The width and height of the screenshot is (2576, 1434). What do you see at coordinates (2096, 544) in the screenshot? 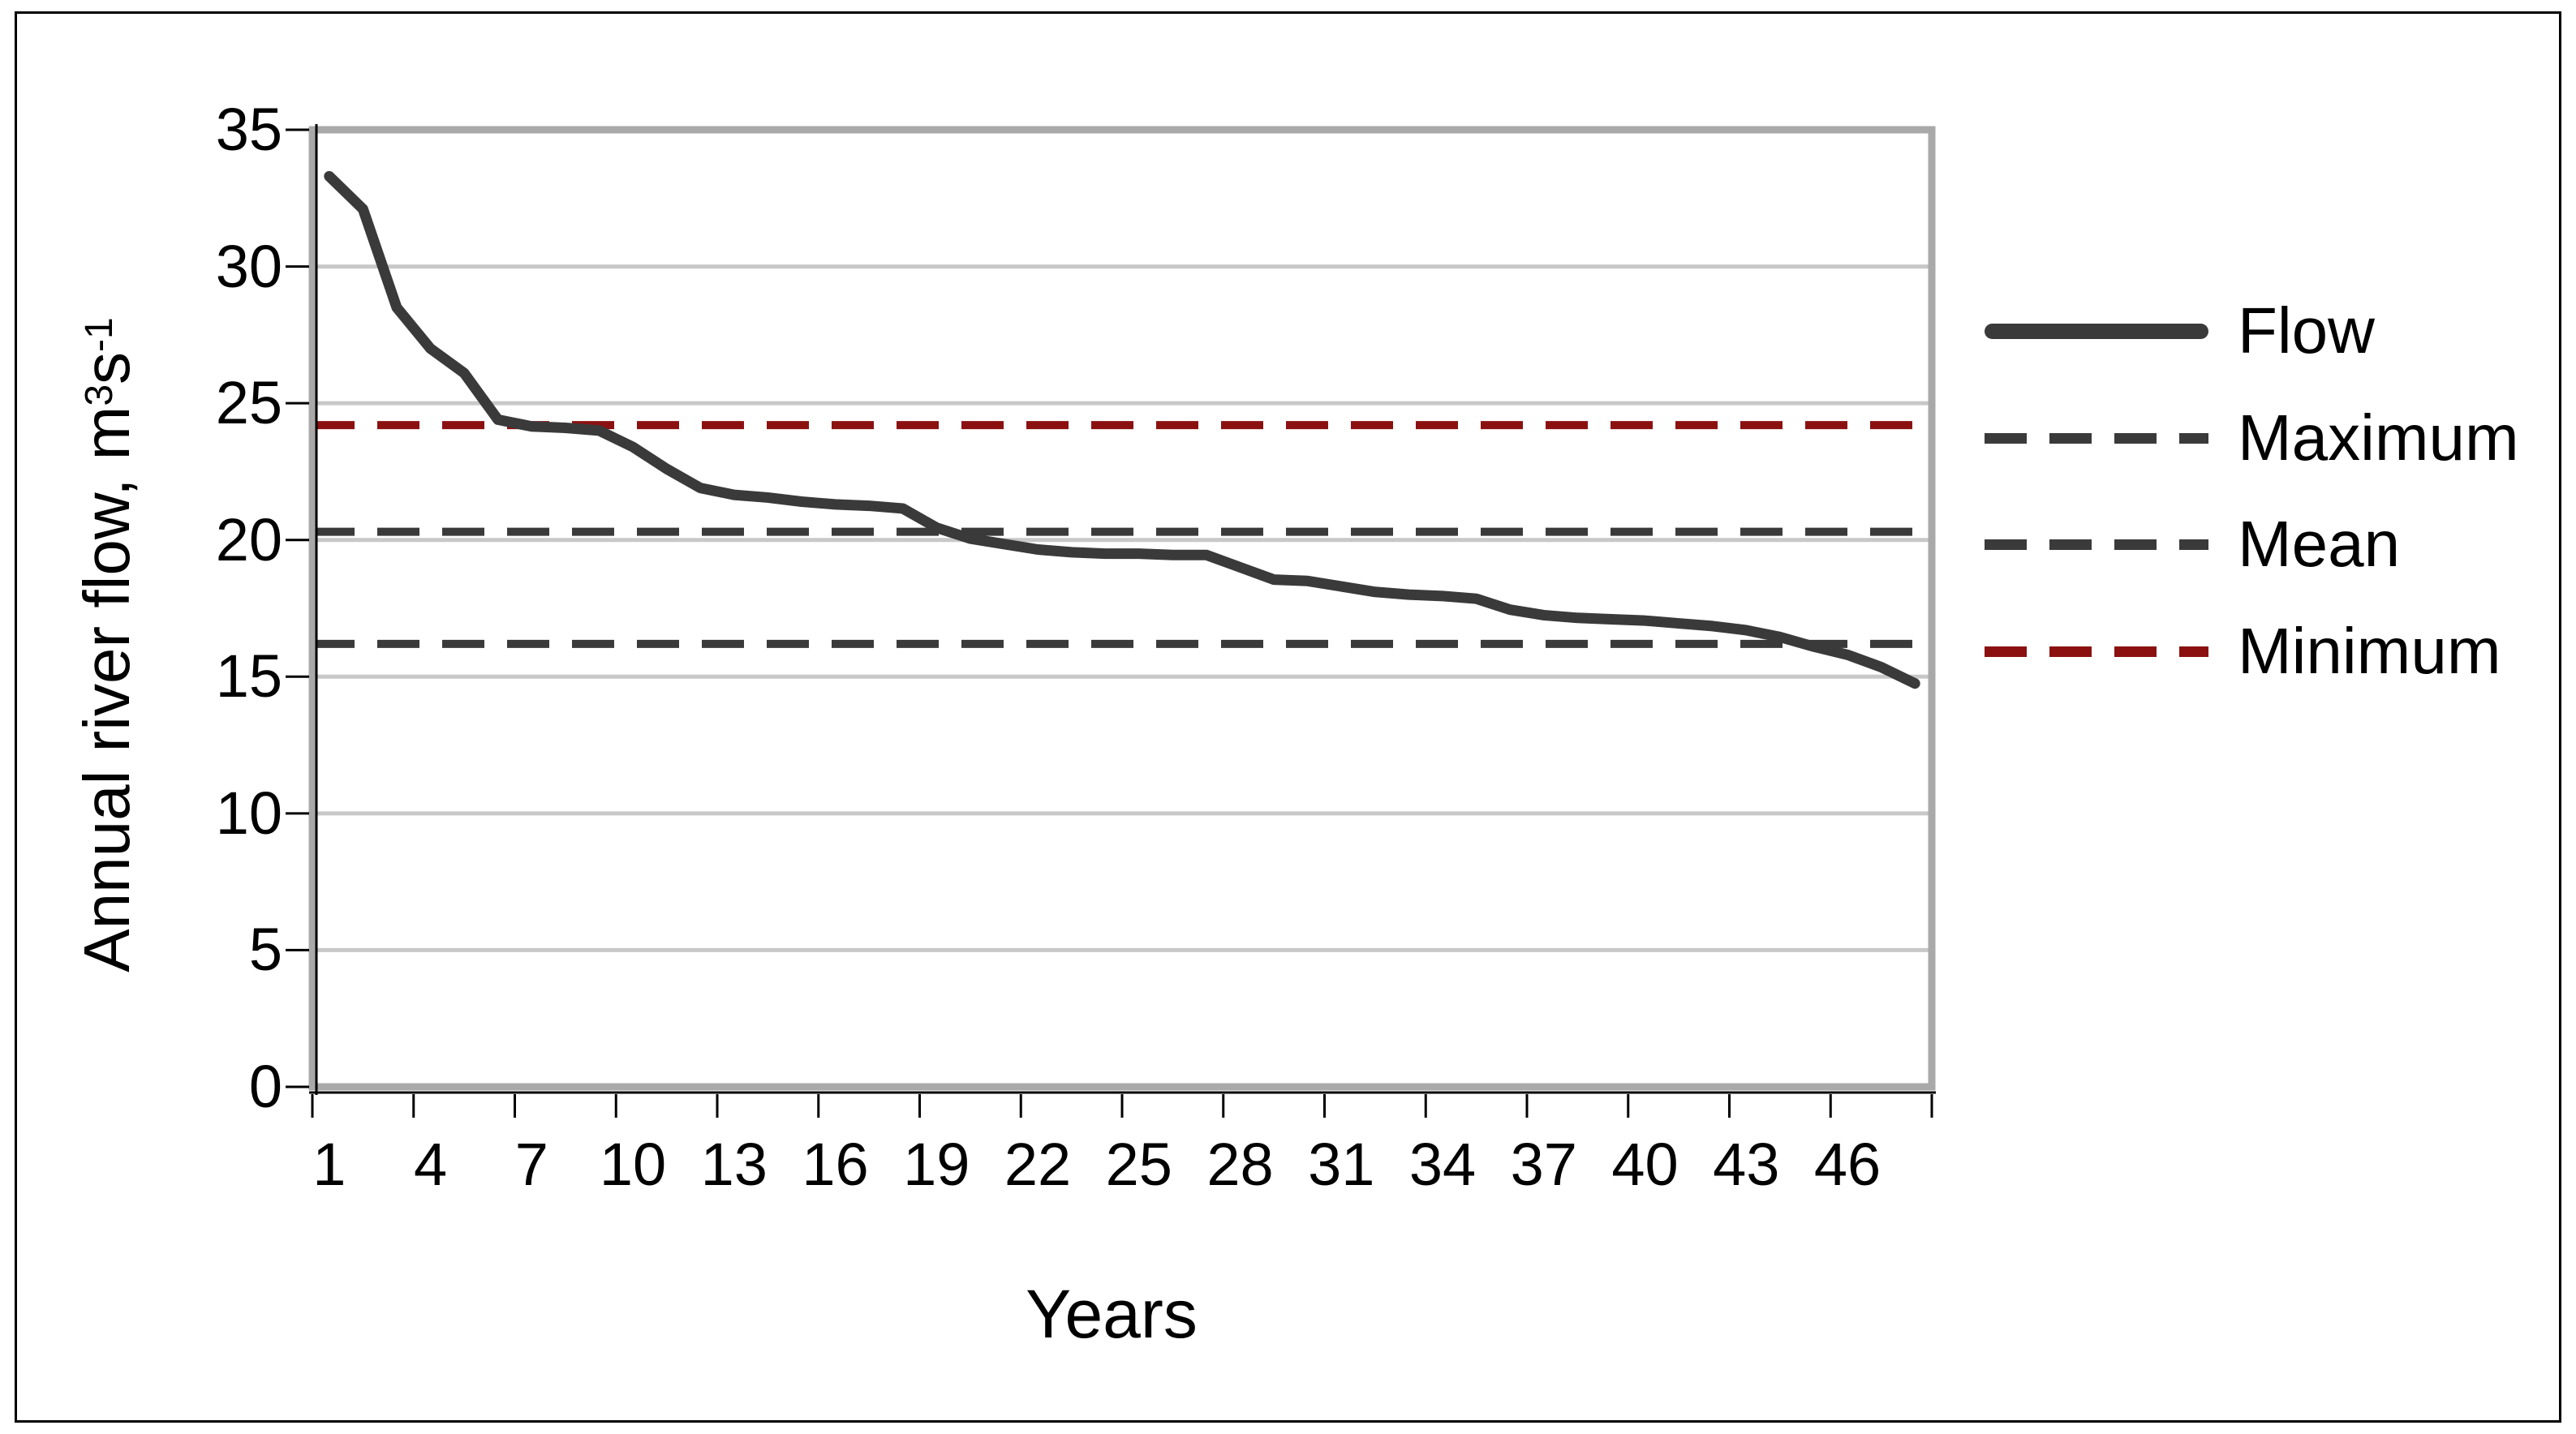
I see `legend-swatch-mean-line` at bounding box center [2096, 544].